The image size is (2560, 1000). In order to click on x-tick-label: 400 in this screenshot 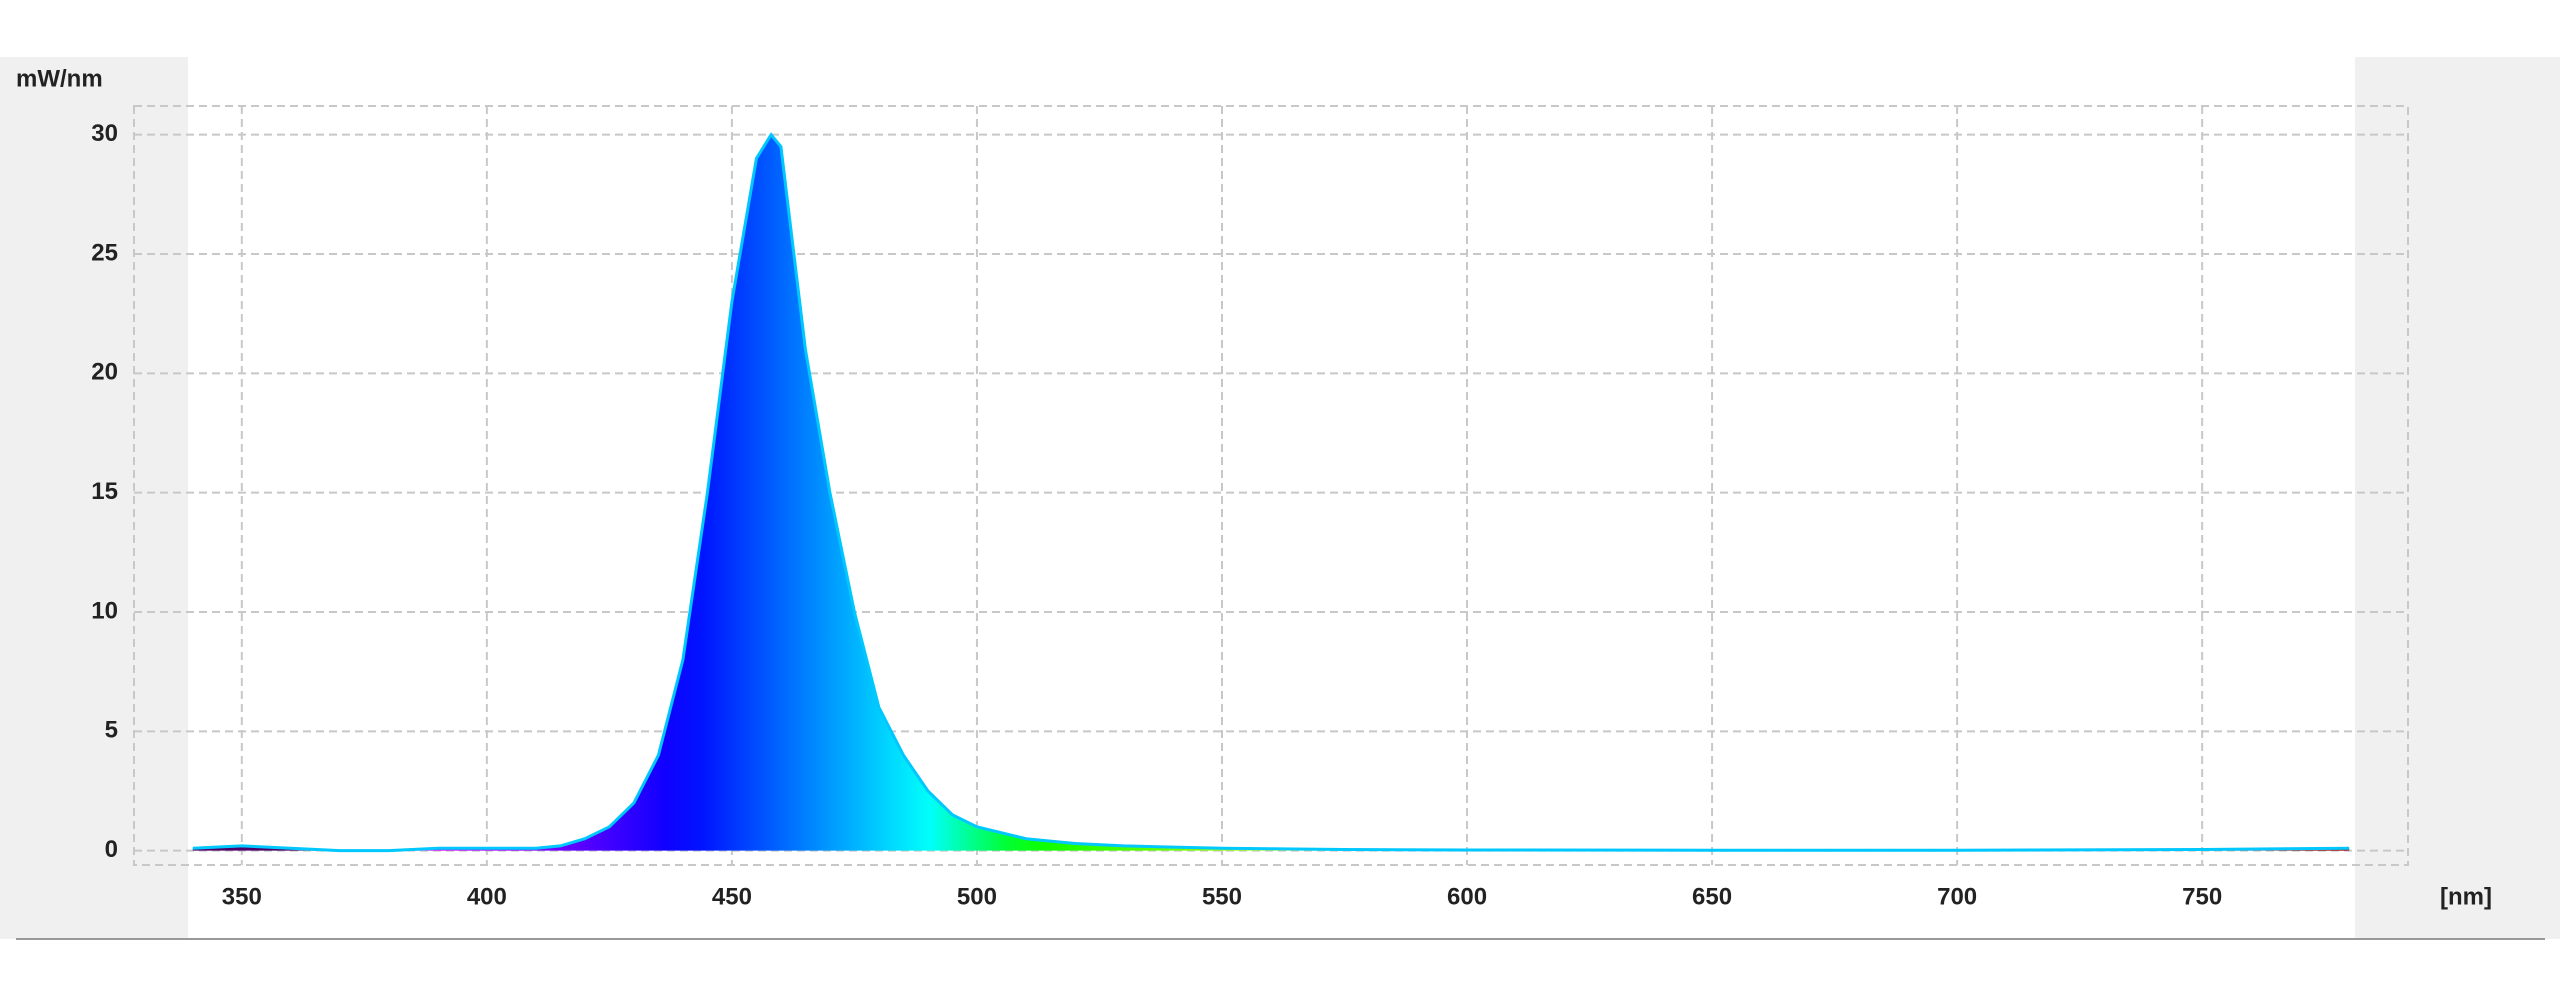, I will do `click(487, 896)`.